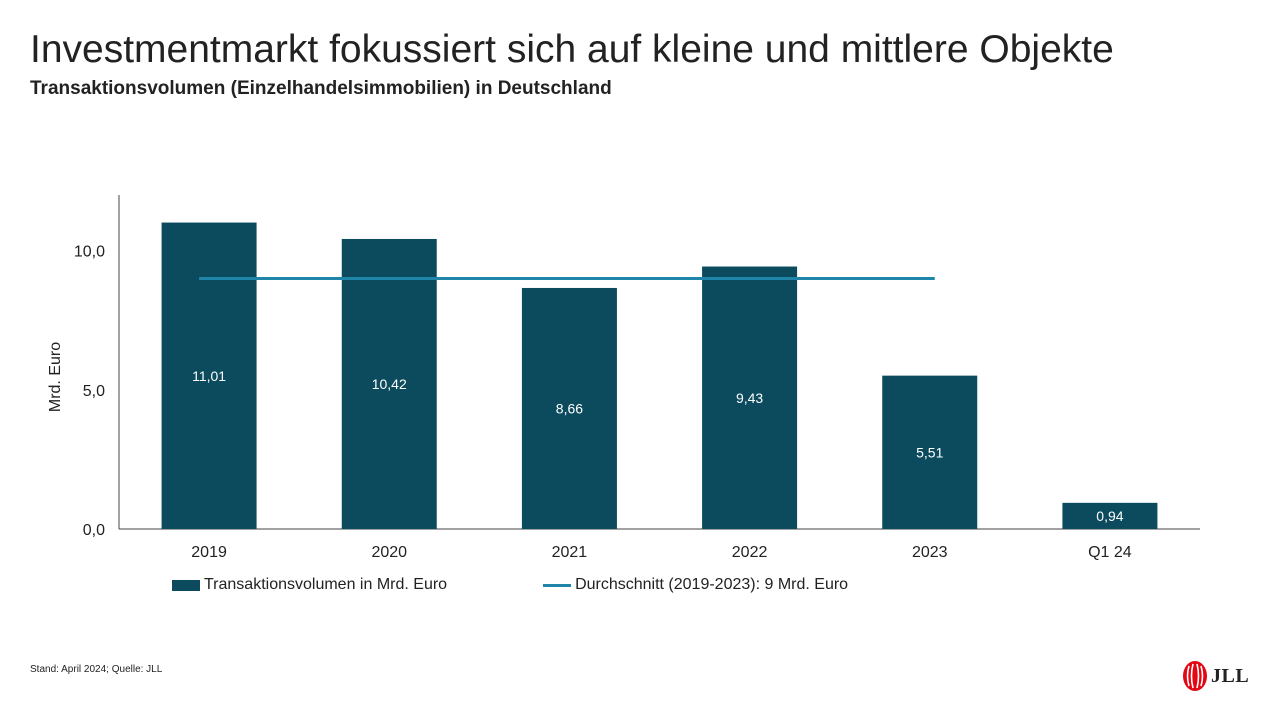  Describe the element at coordinates (570, 552) in the screenshot. I see `x-tick-label: 2021` at that location.